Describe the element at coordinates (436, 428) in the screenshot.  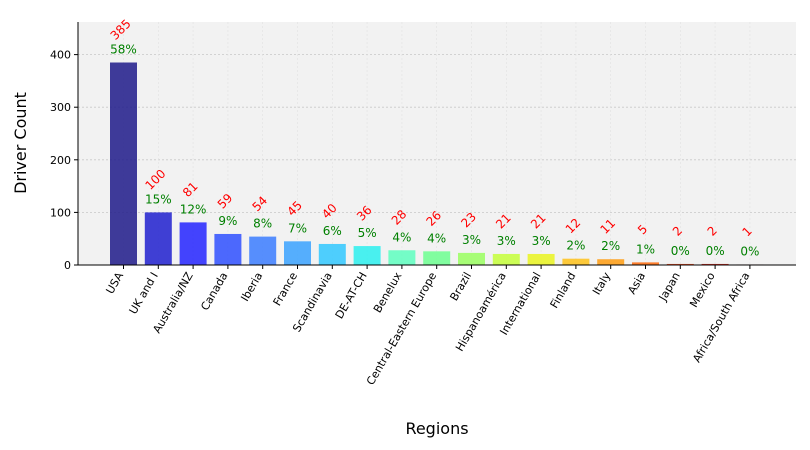
I see `x-axis-title: Regions` at that location.